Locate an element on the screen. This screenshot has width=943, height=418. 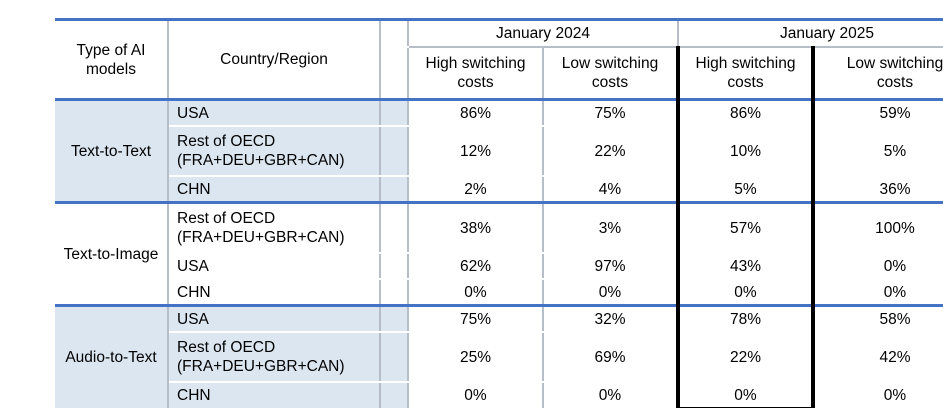
model-type-cell: Text-to-Text is located at coordinates (112, 151).